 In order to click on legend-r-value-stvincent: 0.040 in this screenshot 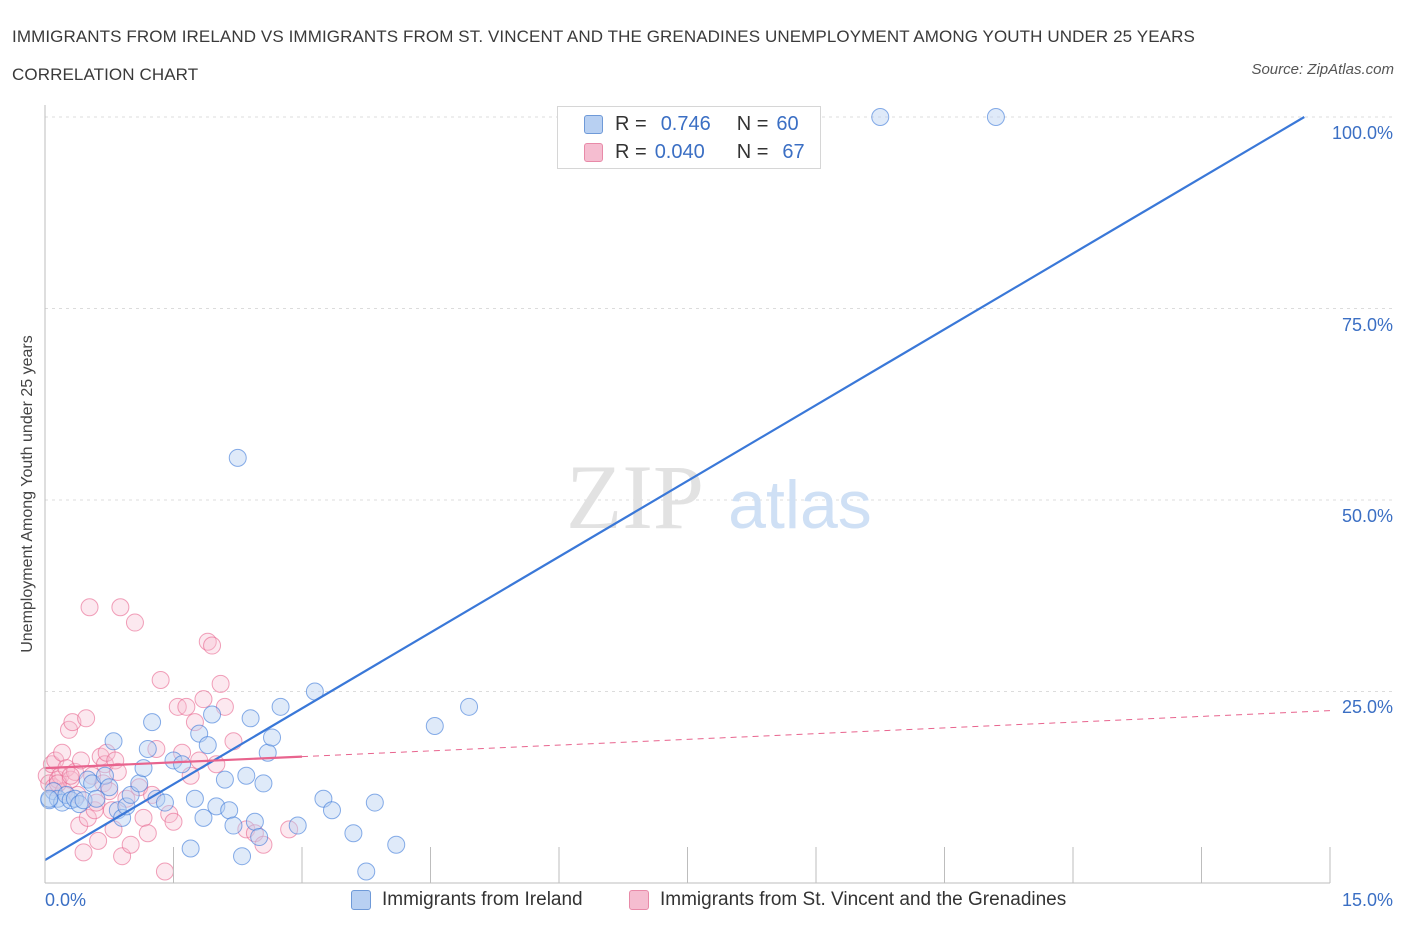, I will do `click(679, 151)`.